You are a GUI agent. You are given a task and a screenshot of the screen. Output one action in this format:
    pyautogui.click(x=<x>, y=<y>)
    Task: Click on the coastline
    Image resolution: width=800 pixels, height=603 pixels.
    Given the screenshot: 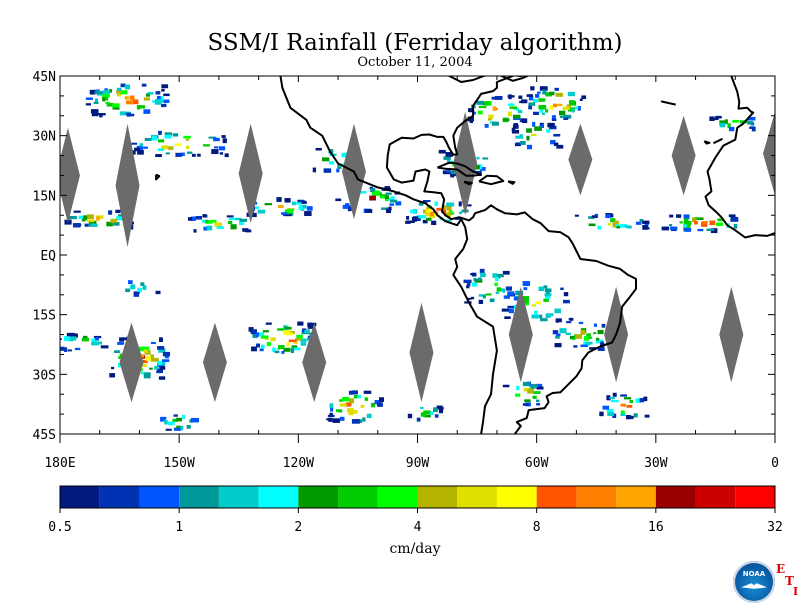 What is the action you would take?
    pyautogui.click(x=158, y=177)
    